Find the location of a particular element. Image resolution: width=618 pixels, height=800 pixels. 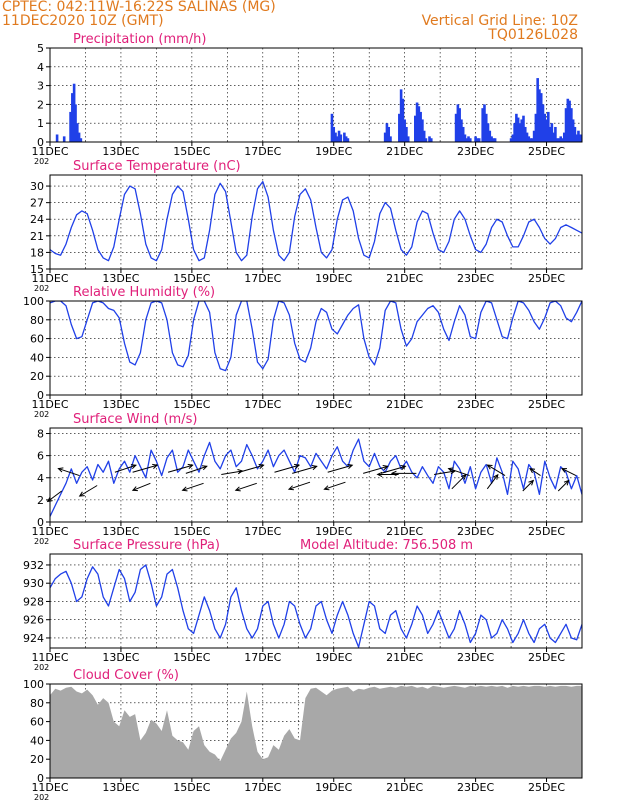

model-id: TQ0126L028 is located at coordinates (533, 35).